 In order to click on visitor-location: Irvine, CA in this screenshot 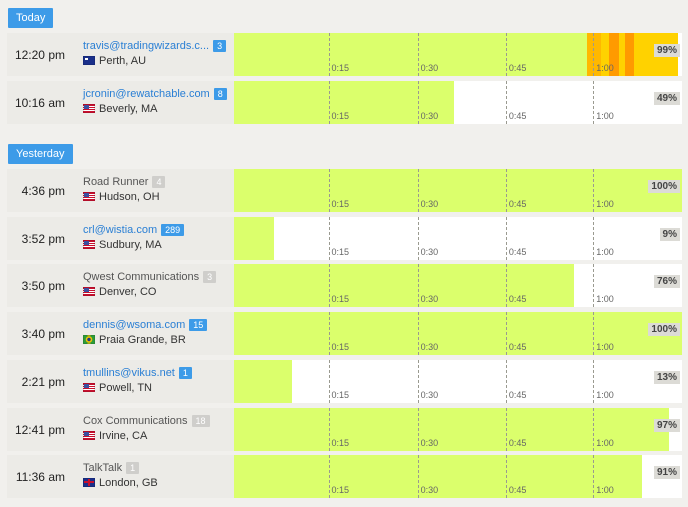, I will do `click(115, 436)`.